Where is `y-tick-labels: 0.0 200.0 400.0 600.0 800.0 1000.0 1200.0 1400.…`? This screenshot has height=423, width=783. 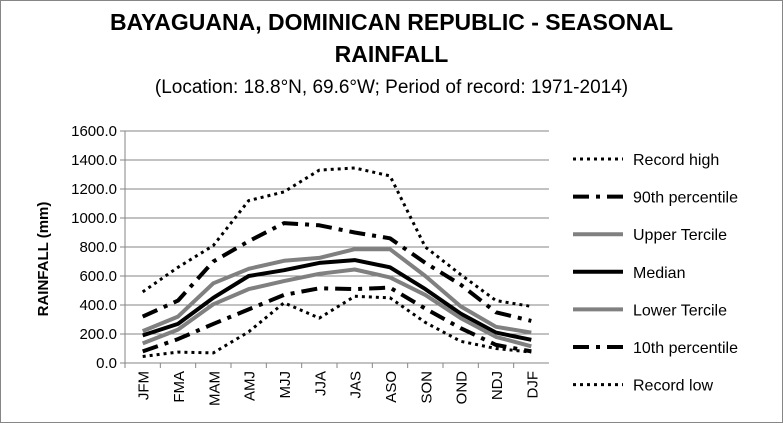
y-tick-labels: 0.0 200.0 400.0 600.0 800.0 1000.0 1200.0 1400.… is located at coordinates (94, 247).